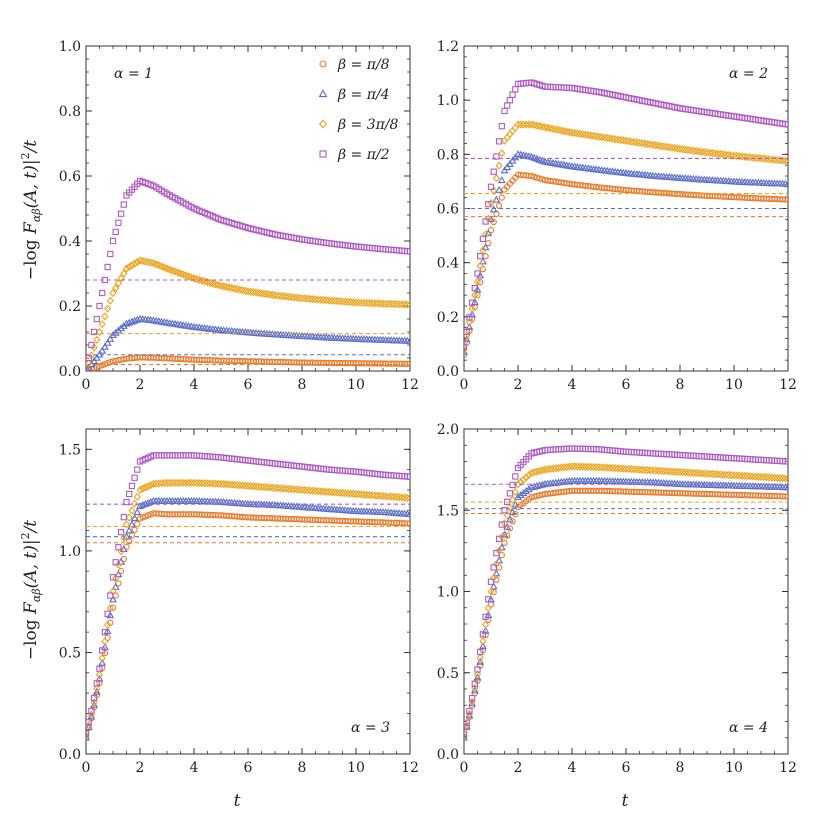  What do you see at coordinates (448, 755) in the screenshot?
I see `y-tick-label: 0.0` at bounding box center [448, 755].